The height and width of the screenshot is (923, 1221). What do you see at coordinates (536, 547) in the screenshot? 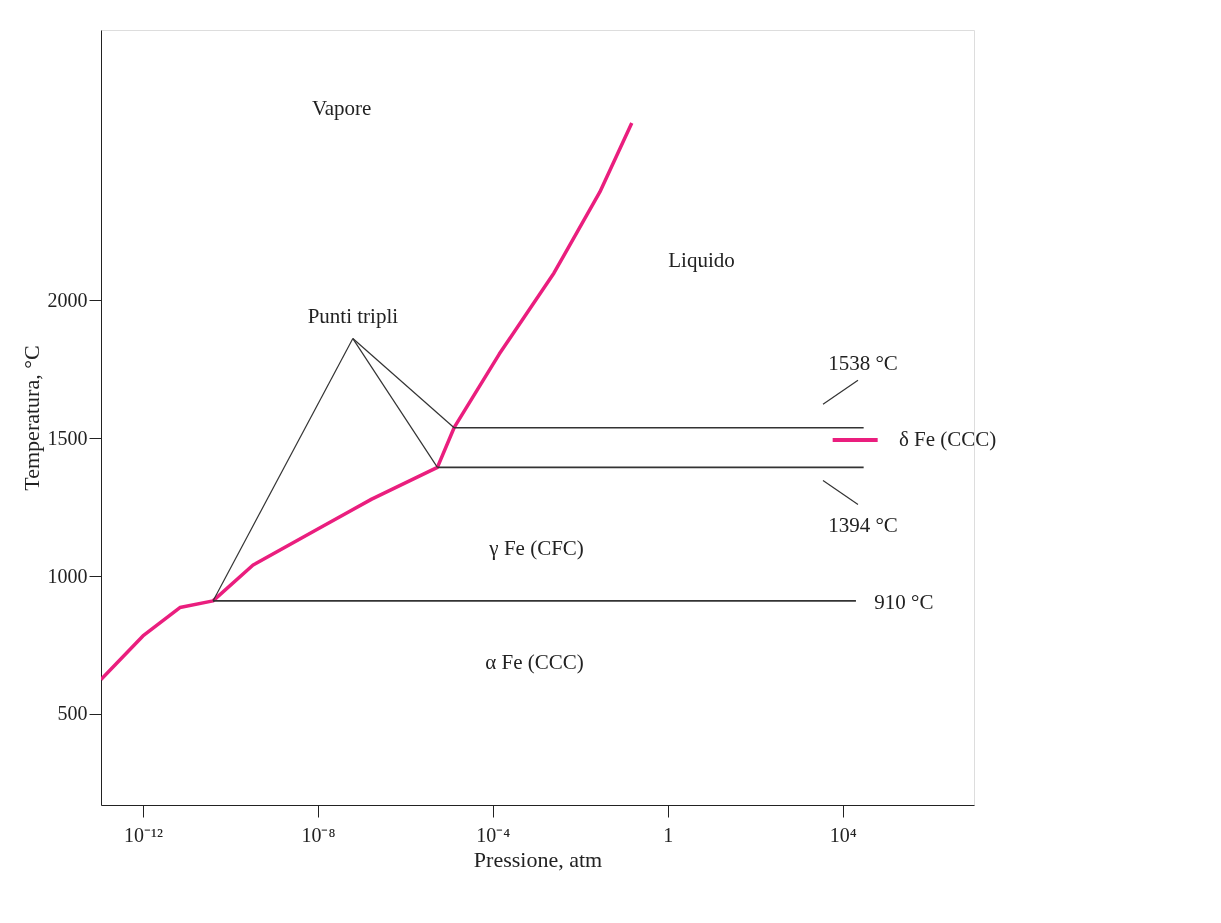
I see `annotation: γ Fe (CFC)` at bounding box center [536, 547].